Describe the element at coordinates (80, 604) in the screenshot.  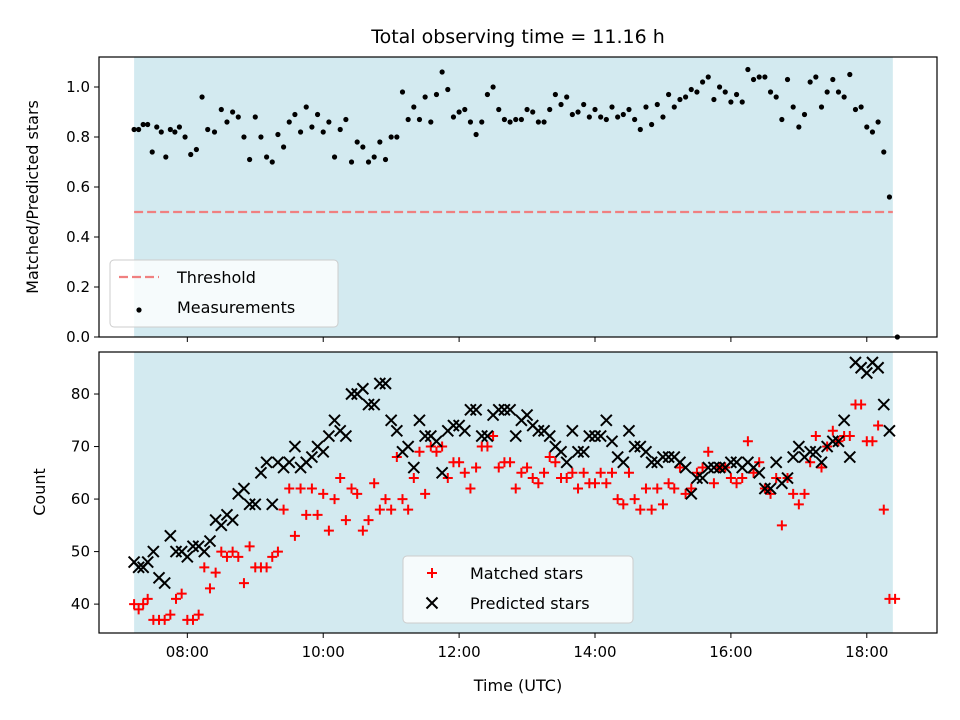
I see `bottom-y-tick-label: 40` at that location.